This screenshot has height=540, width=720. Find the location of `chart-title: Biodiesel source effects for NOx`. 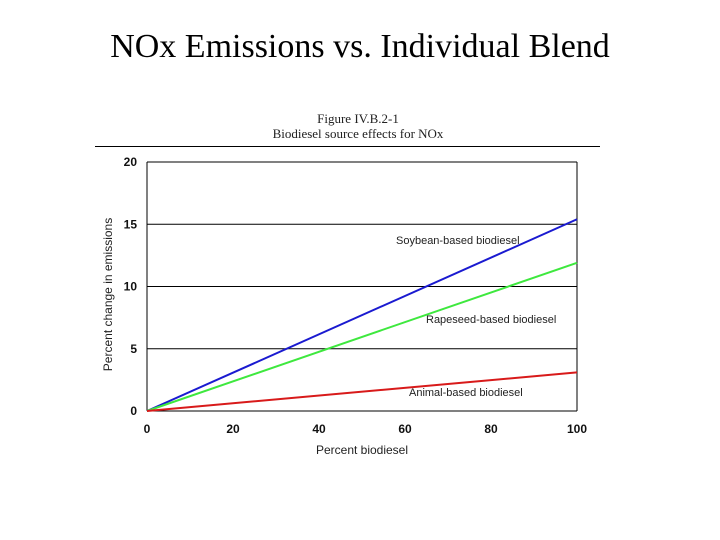

chart-title: Biodiesel source effects for NOx is located at coordinates (358, 133).